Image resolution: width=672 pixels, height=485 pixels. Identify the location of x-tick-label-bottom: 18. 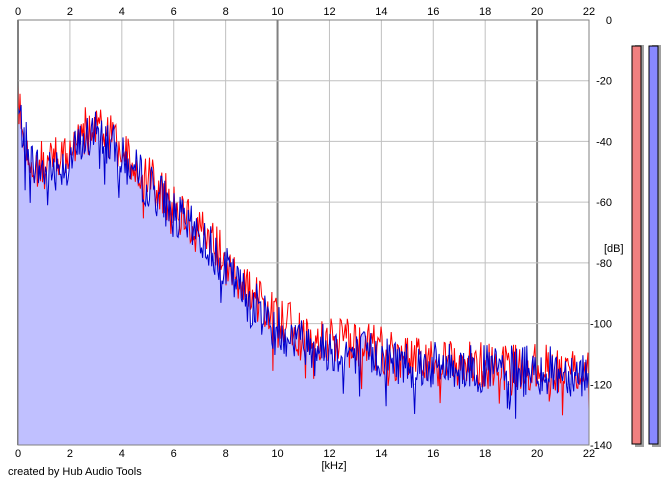
(485, 454).